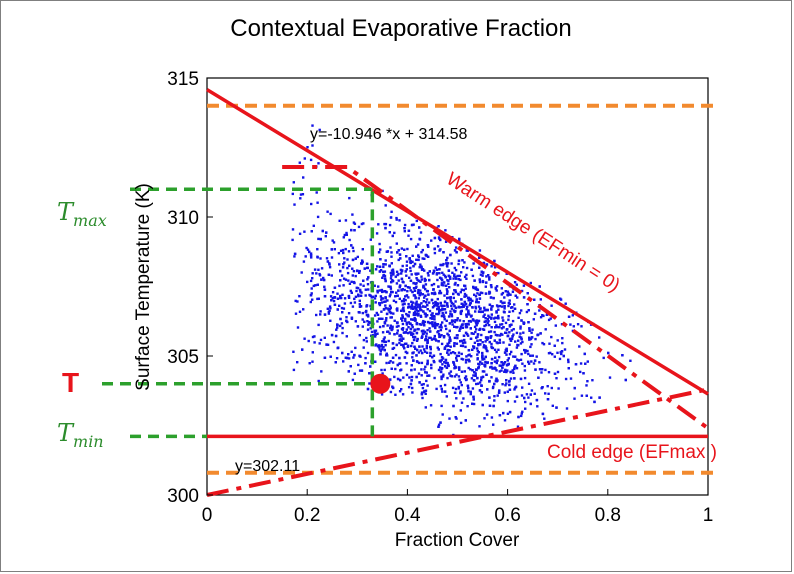 Image resolution: width=794 pixels, height=574 pixels. What do you see at coordinates (401, 28) in the screenshot?
I see `chart-title: Contextual Evaporative Fraction` at bounding box center [401, 28].